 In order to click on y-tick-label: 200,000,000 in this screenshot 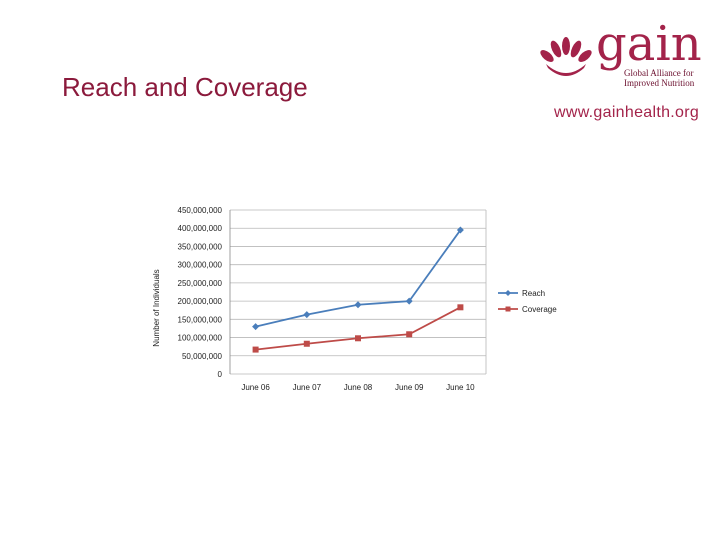, I will do `click(200, 301)`.